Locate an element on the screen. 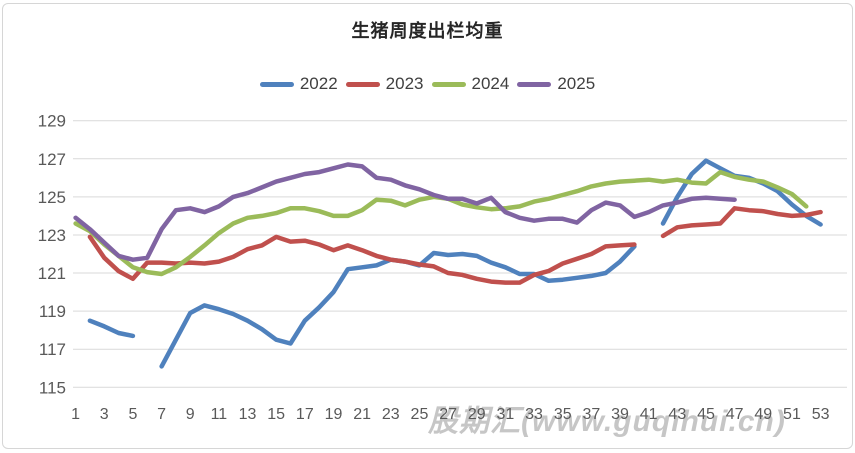 The height and width of the screenshot is (453, 855). x-axis-tick-label: 49 is located at coordinates (763, 414).